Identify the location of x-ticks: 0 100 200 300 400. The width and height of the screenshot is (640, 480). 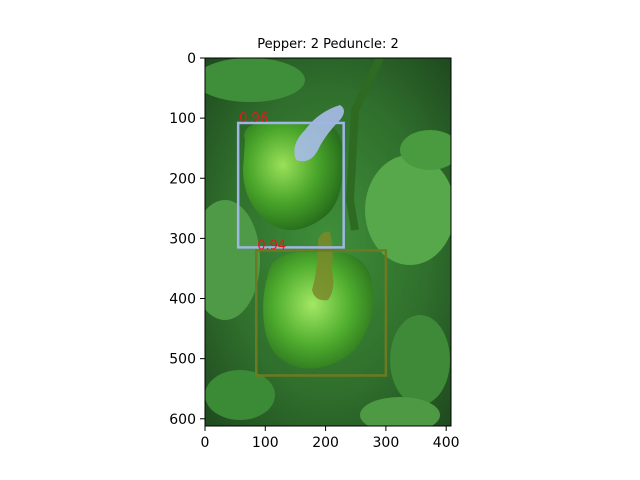
(330, 438).